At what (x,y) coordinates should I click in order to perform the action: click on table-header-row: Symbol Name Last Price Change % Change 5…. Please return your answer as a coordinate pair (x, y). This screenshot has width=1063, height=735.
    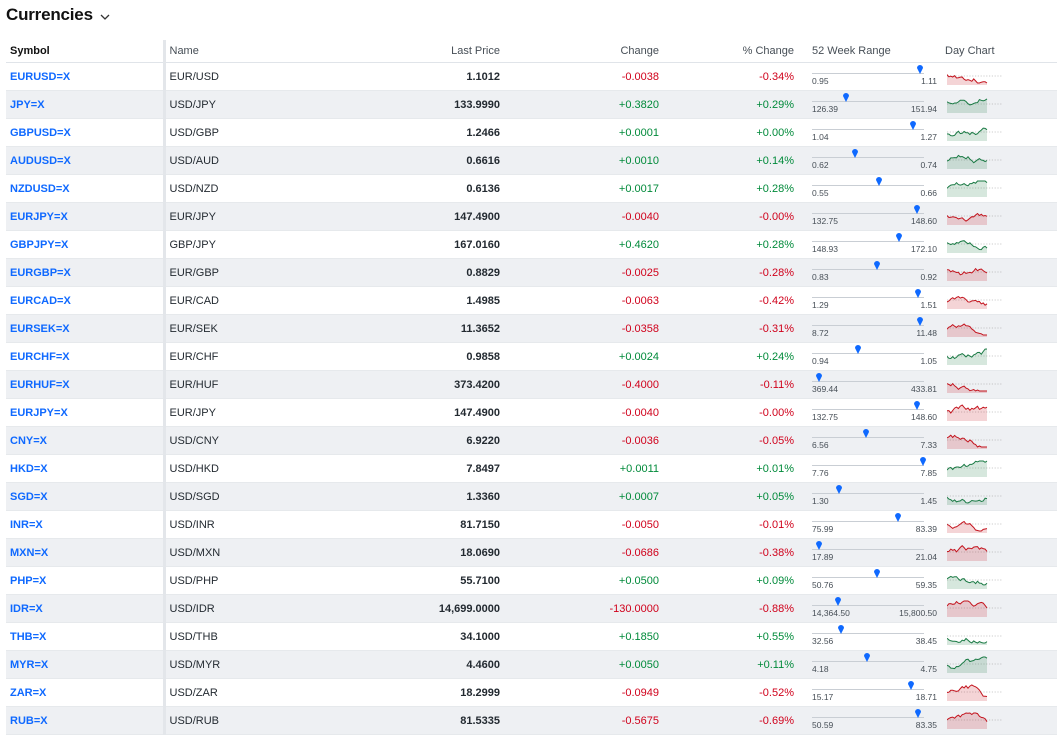
    Looking at the image, I should click on (531, 51).